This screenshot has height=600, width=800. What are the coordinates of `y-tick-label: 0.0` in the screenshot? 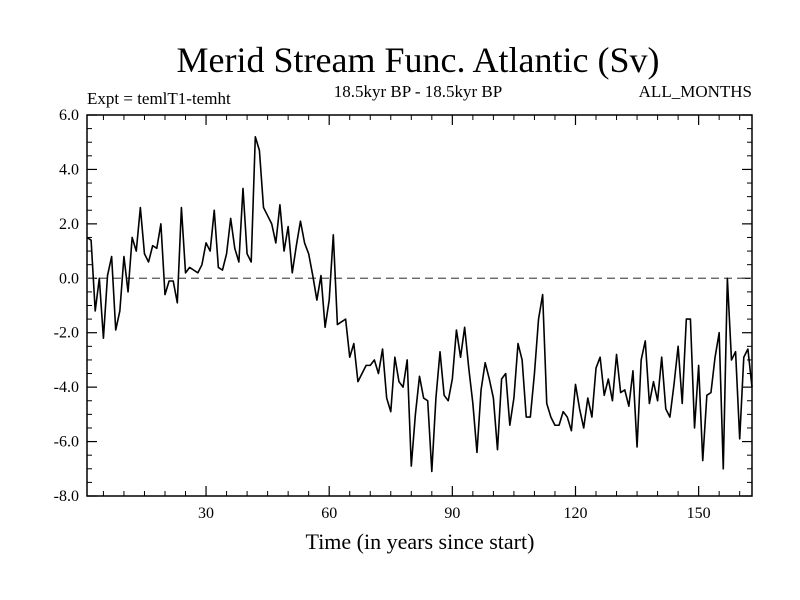 It's located at (69, 278).